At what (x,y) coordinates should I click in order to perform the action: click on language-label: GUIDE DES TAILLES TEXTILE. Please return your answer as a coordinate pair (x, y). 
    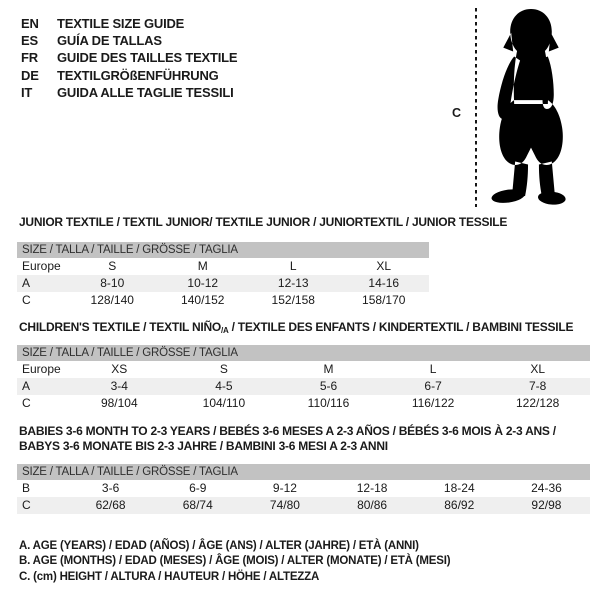
    Looking at the image, I should click on (147, 58).